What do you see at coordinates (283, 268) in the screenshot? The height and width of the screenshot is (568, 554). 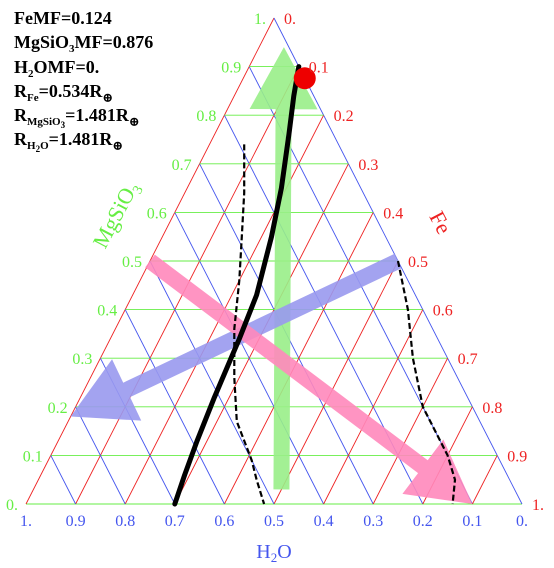 I see `green-arrow` at bounding box center [283, 268].